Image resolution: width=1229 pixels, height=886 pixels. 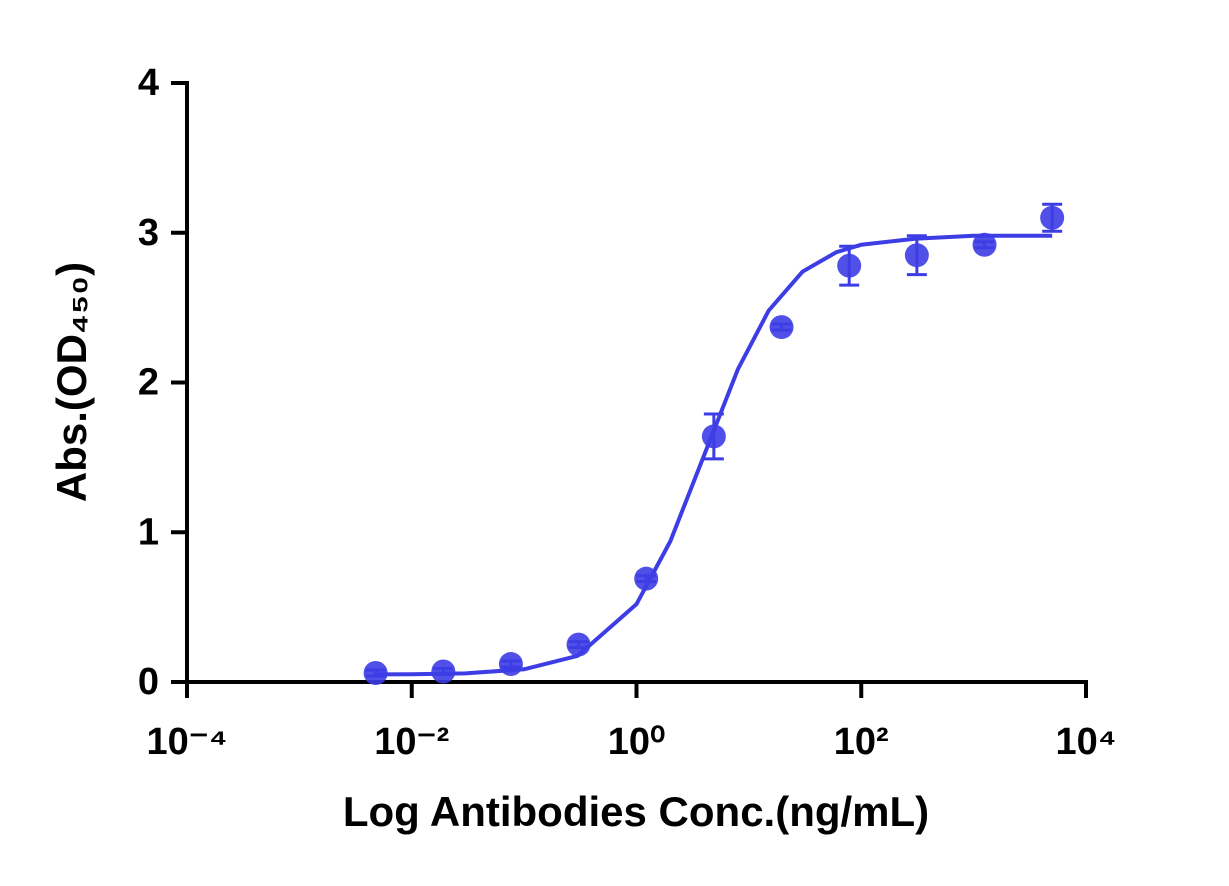 What do you see at coordinates (148, 83) in the screenshot?
I see `y-tick-label: 4` at bounding box center [148, 83].